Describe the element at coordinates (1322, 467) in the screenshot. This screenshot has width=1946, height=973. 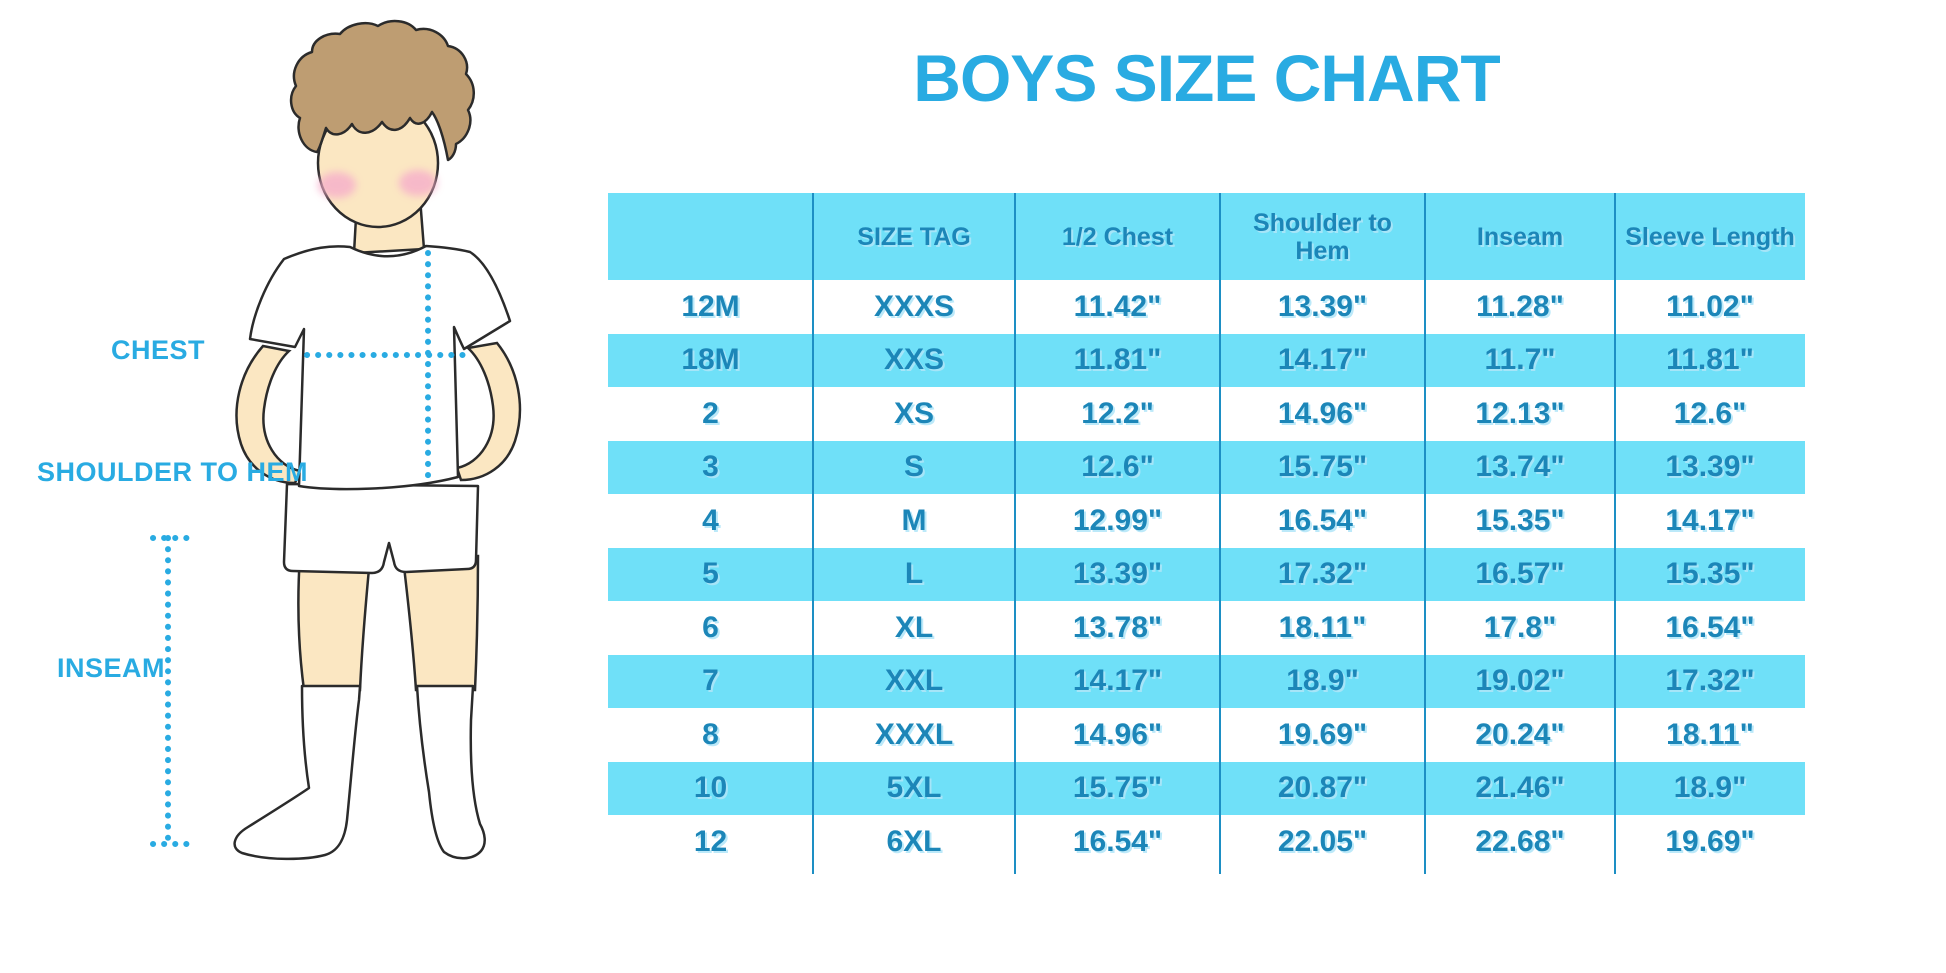
I see `cell-shoulder-to-hem: 15.75"` at that location.